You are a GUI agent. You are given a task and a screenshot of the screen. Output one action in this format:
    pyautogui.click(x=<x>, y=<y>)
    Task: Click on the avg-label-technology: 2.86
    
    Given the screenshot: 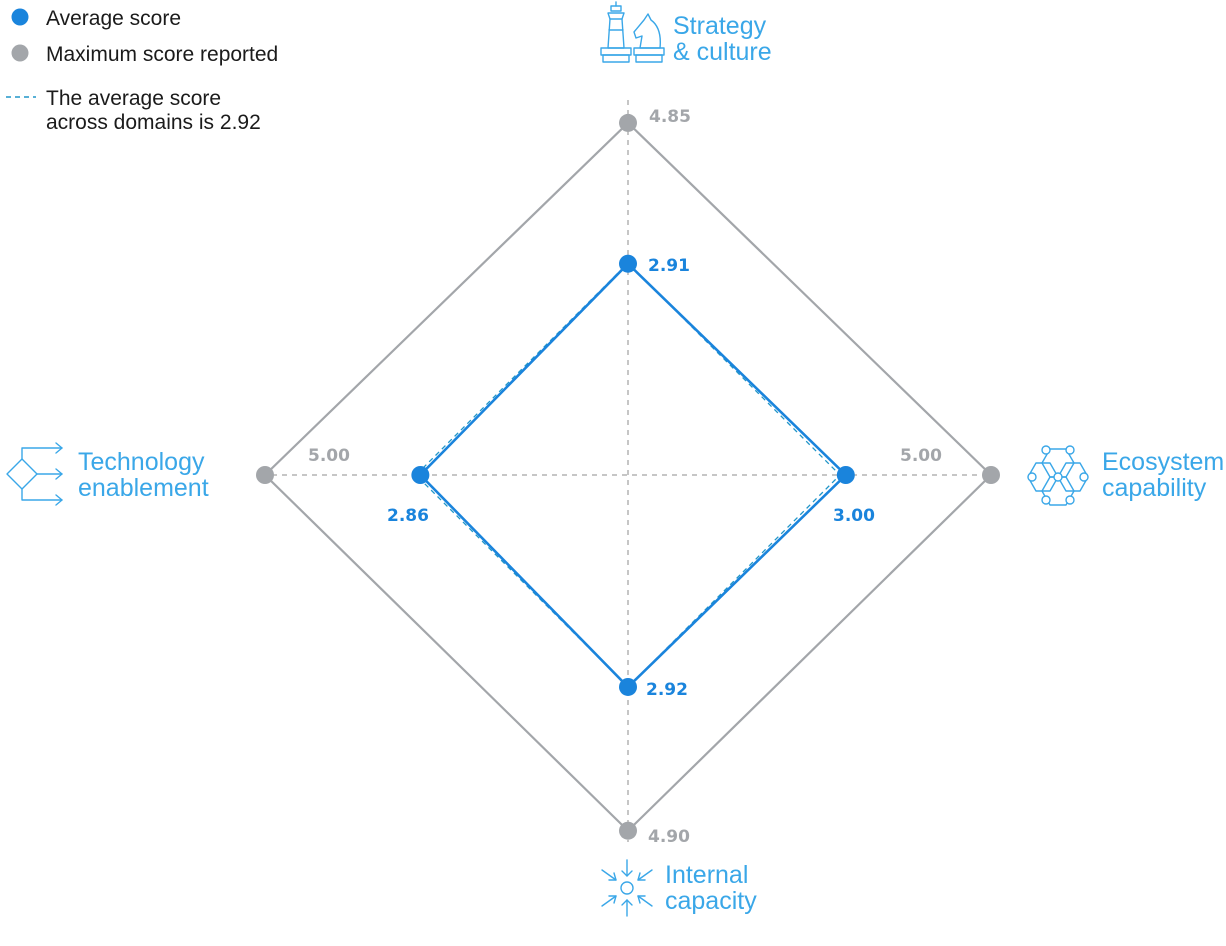 What is the action you would take?
    pyautogui.click(x=408, y=516)
    